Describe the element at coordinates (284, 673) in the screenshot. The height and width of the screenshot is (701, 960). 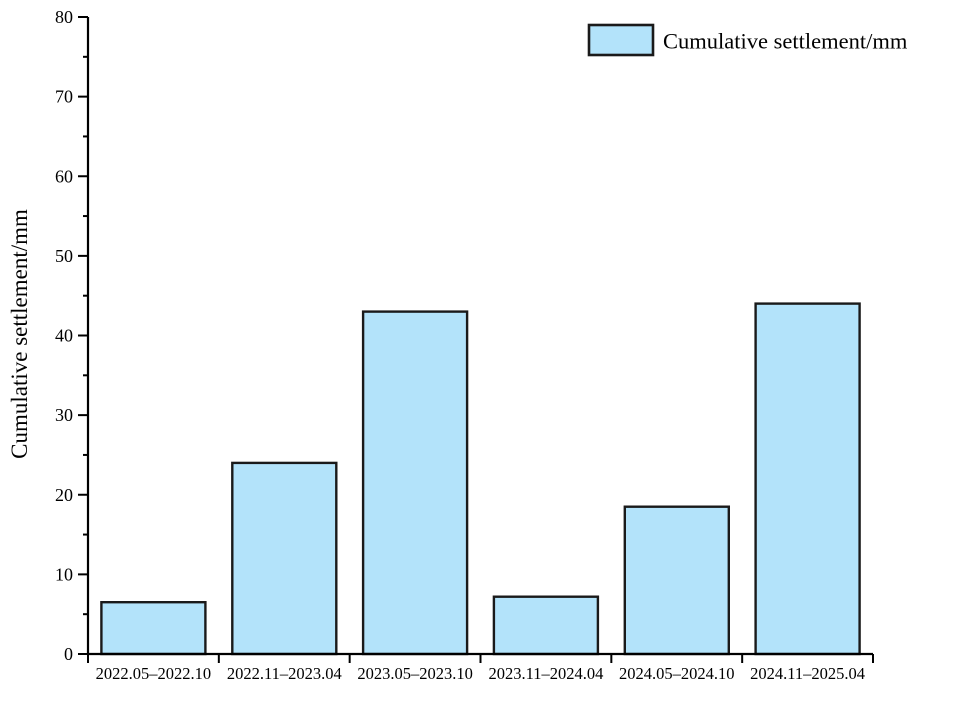
I see `x-tick-label: 2022.11–2023.04` at that location.